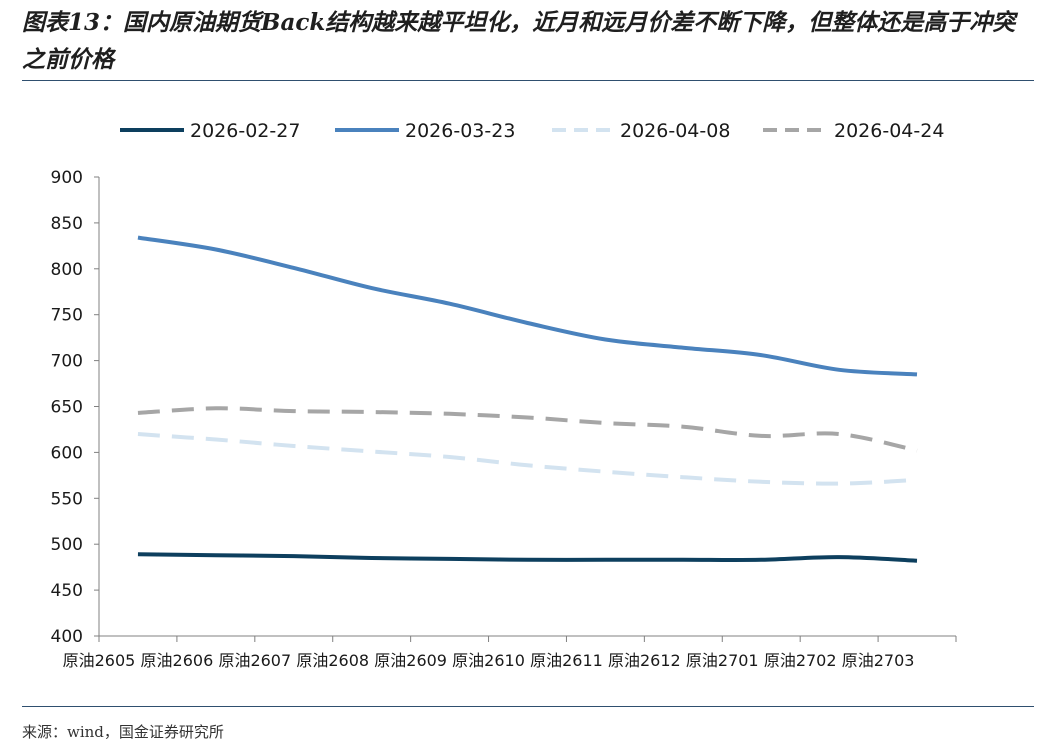  I want to click on source-divider, so click(528, 706).